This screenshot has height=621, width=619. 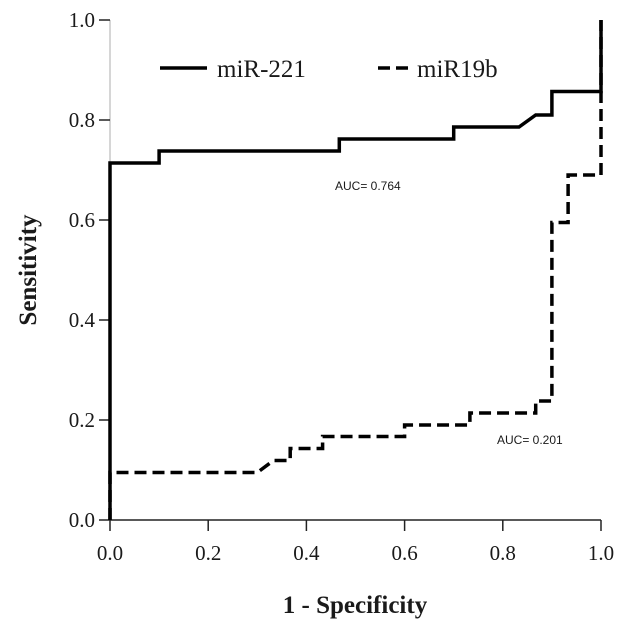 What do you see at coordinates (530, 440) in the screenshot?
I see `auc-annotation-mir19b: AUC= 0.201` at bounding box center [530, 440].